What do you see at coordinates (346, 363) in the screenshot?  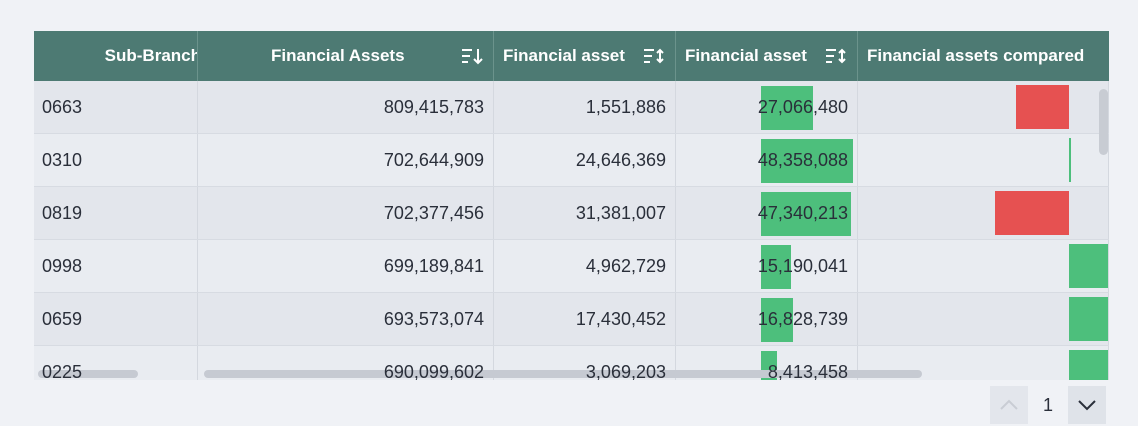 I see `cell-financial-assets: 690,099,602` at bounding box center [346, 363].